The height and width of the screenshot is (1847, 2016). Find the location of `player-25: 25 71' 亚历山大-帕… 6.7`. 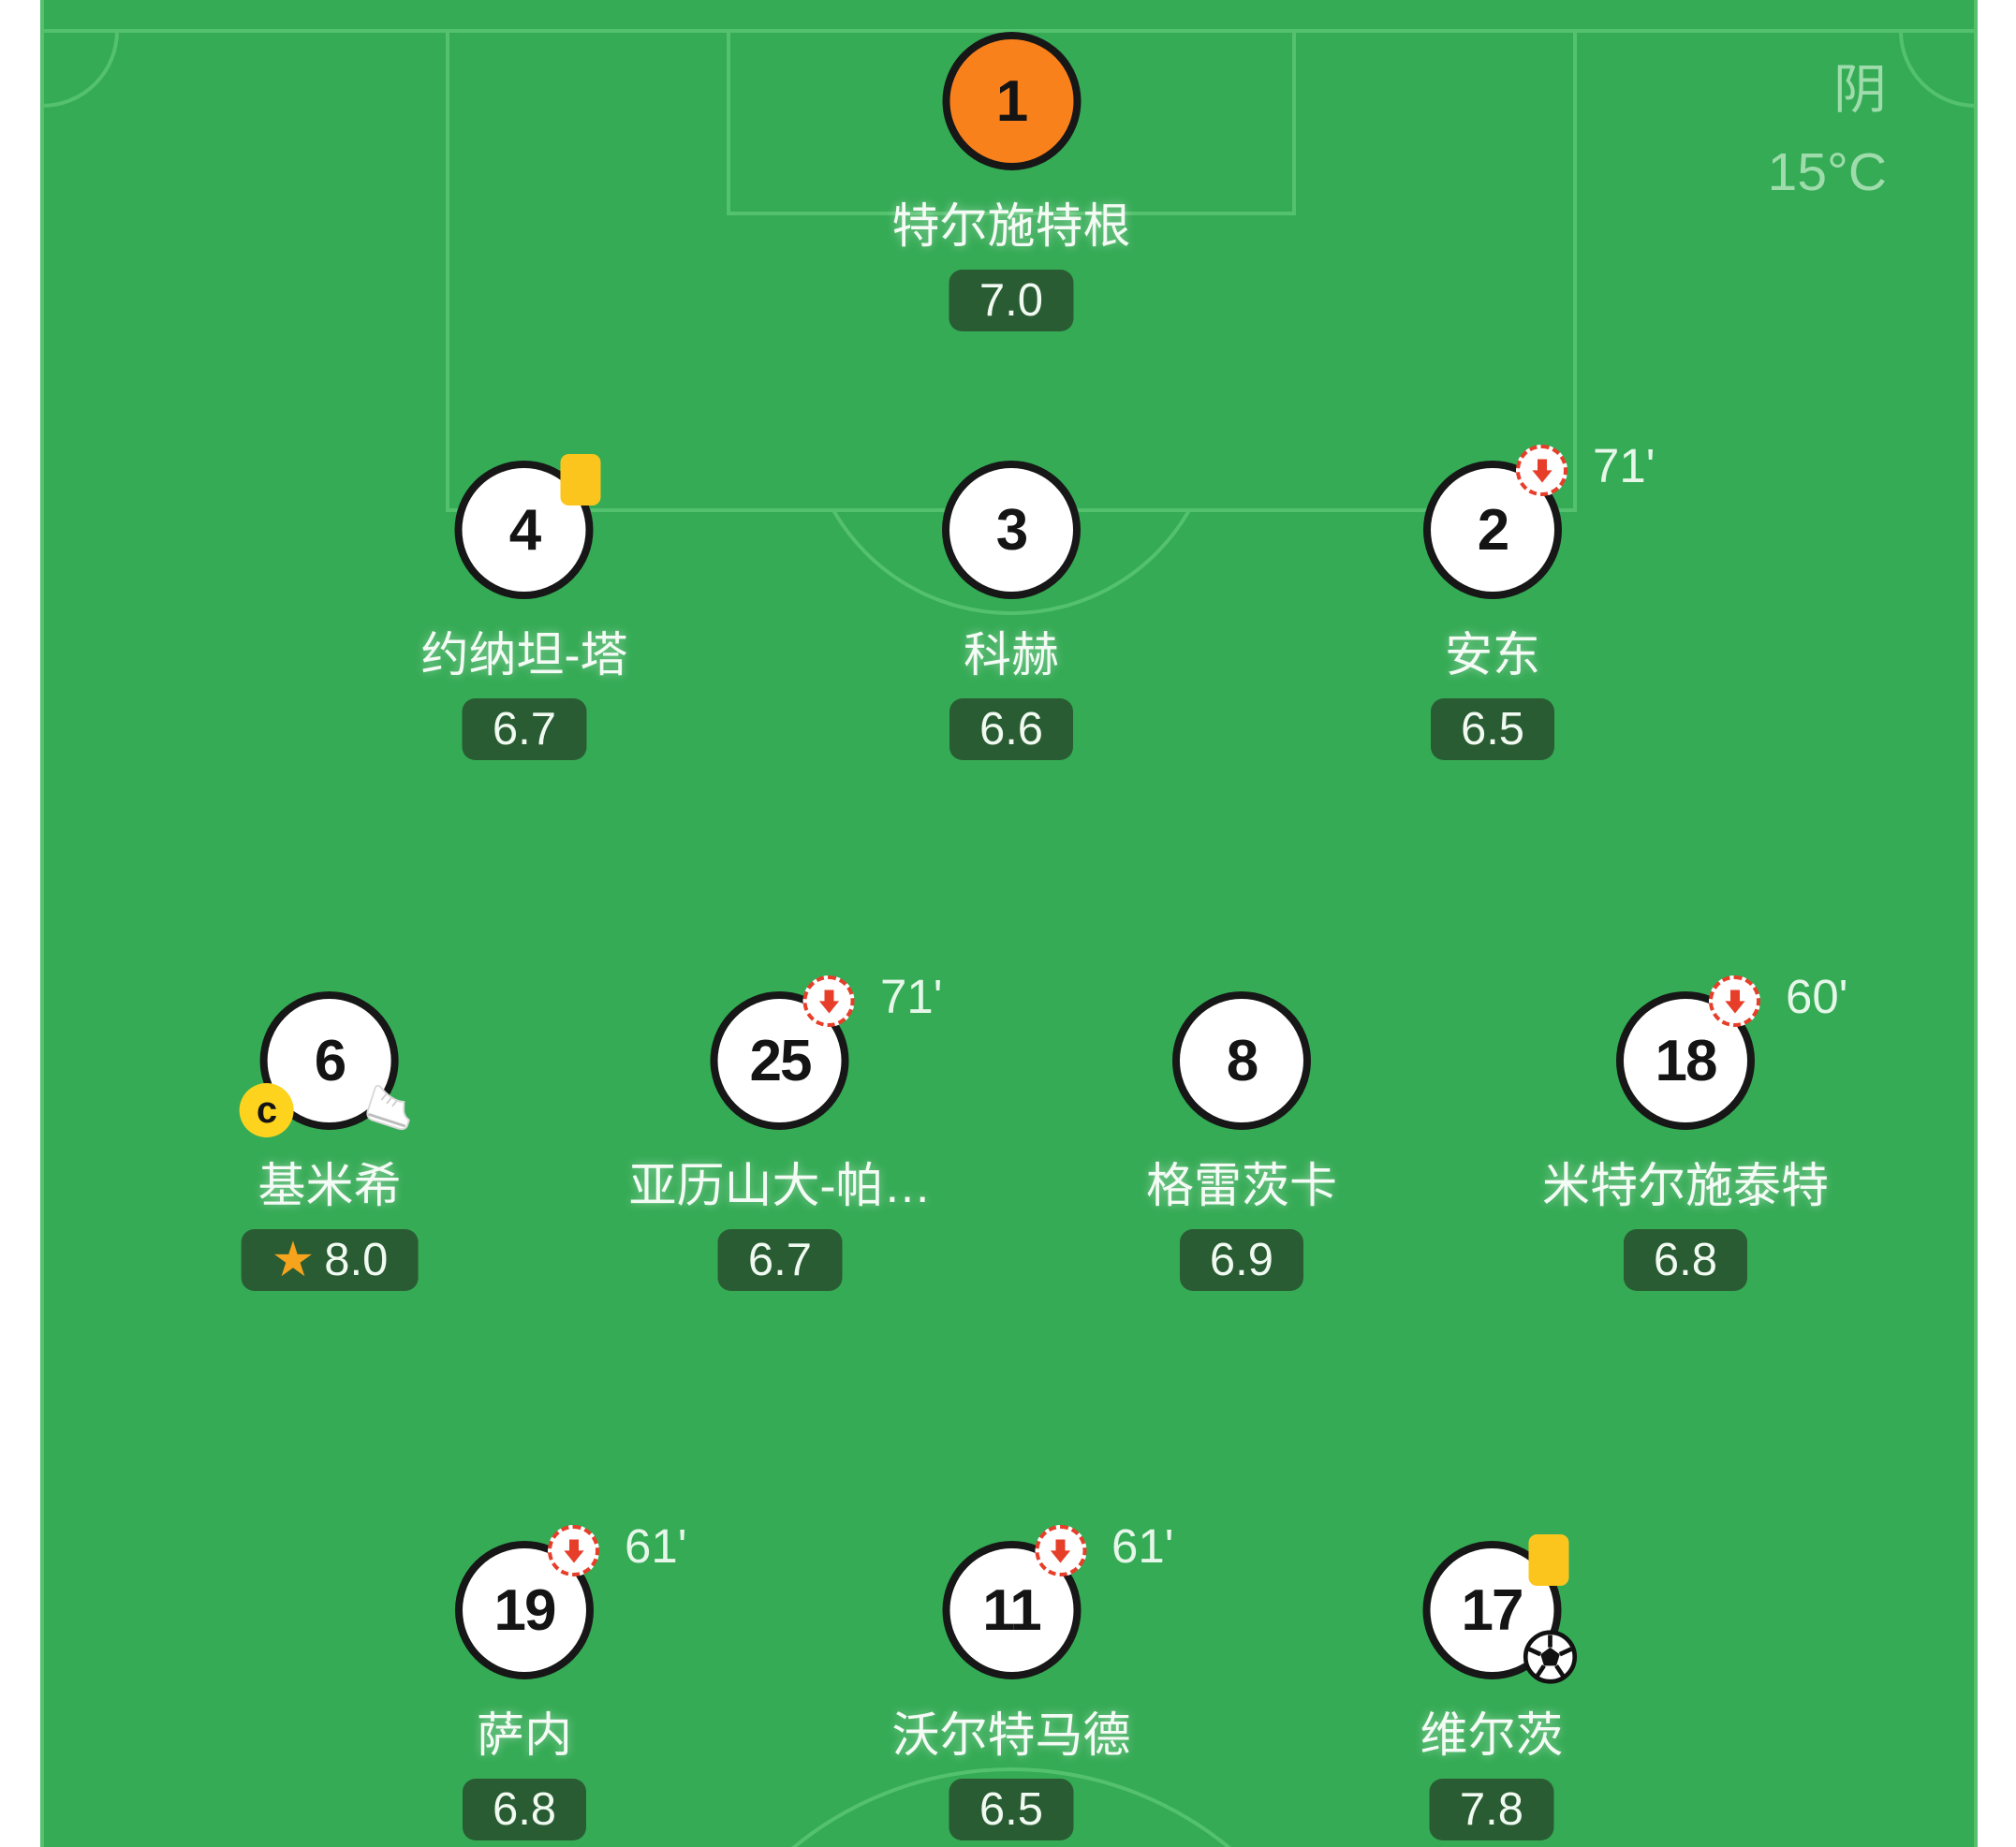

player-25: 25 71' 亚历山大-帕… 6.7 is located at coordinates (785, 1130).